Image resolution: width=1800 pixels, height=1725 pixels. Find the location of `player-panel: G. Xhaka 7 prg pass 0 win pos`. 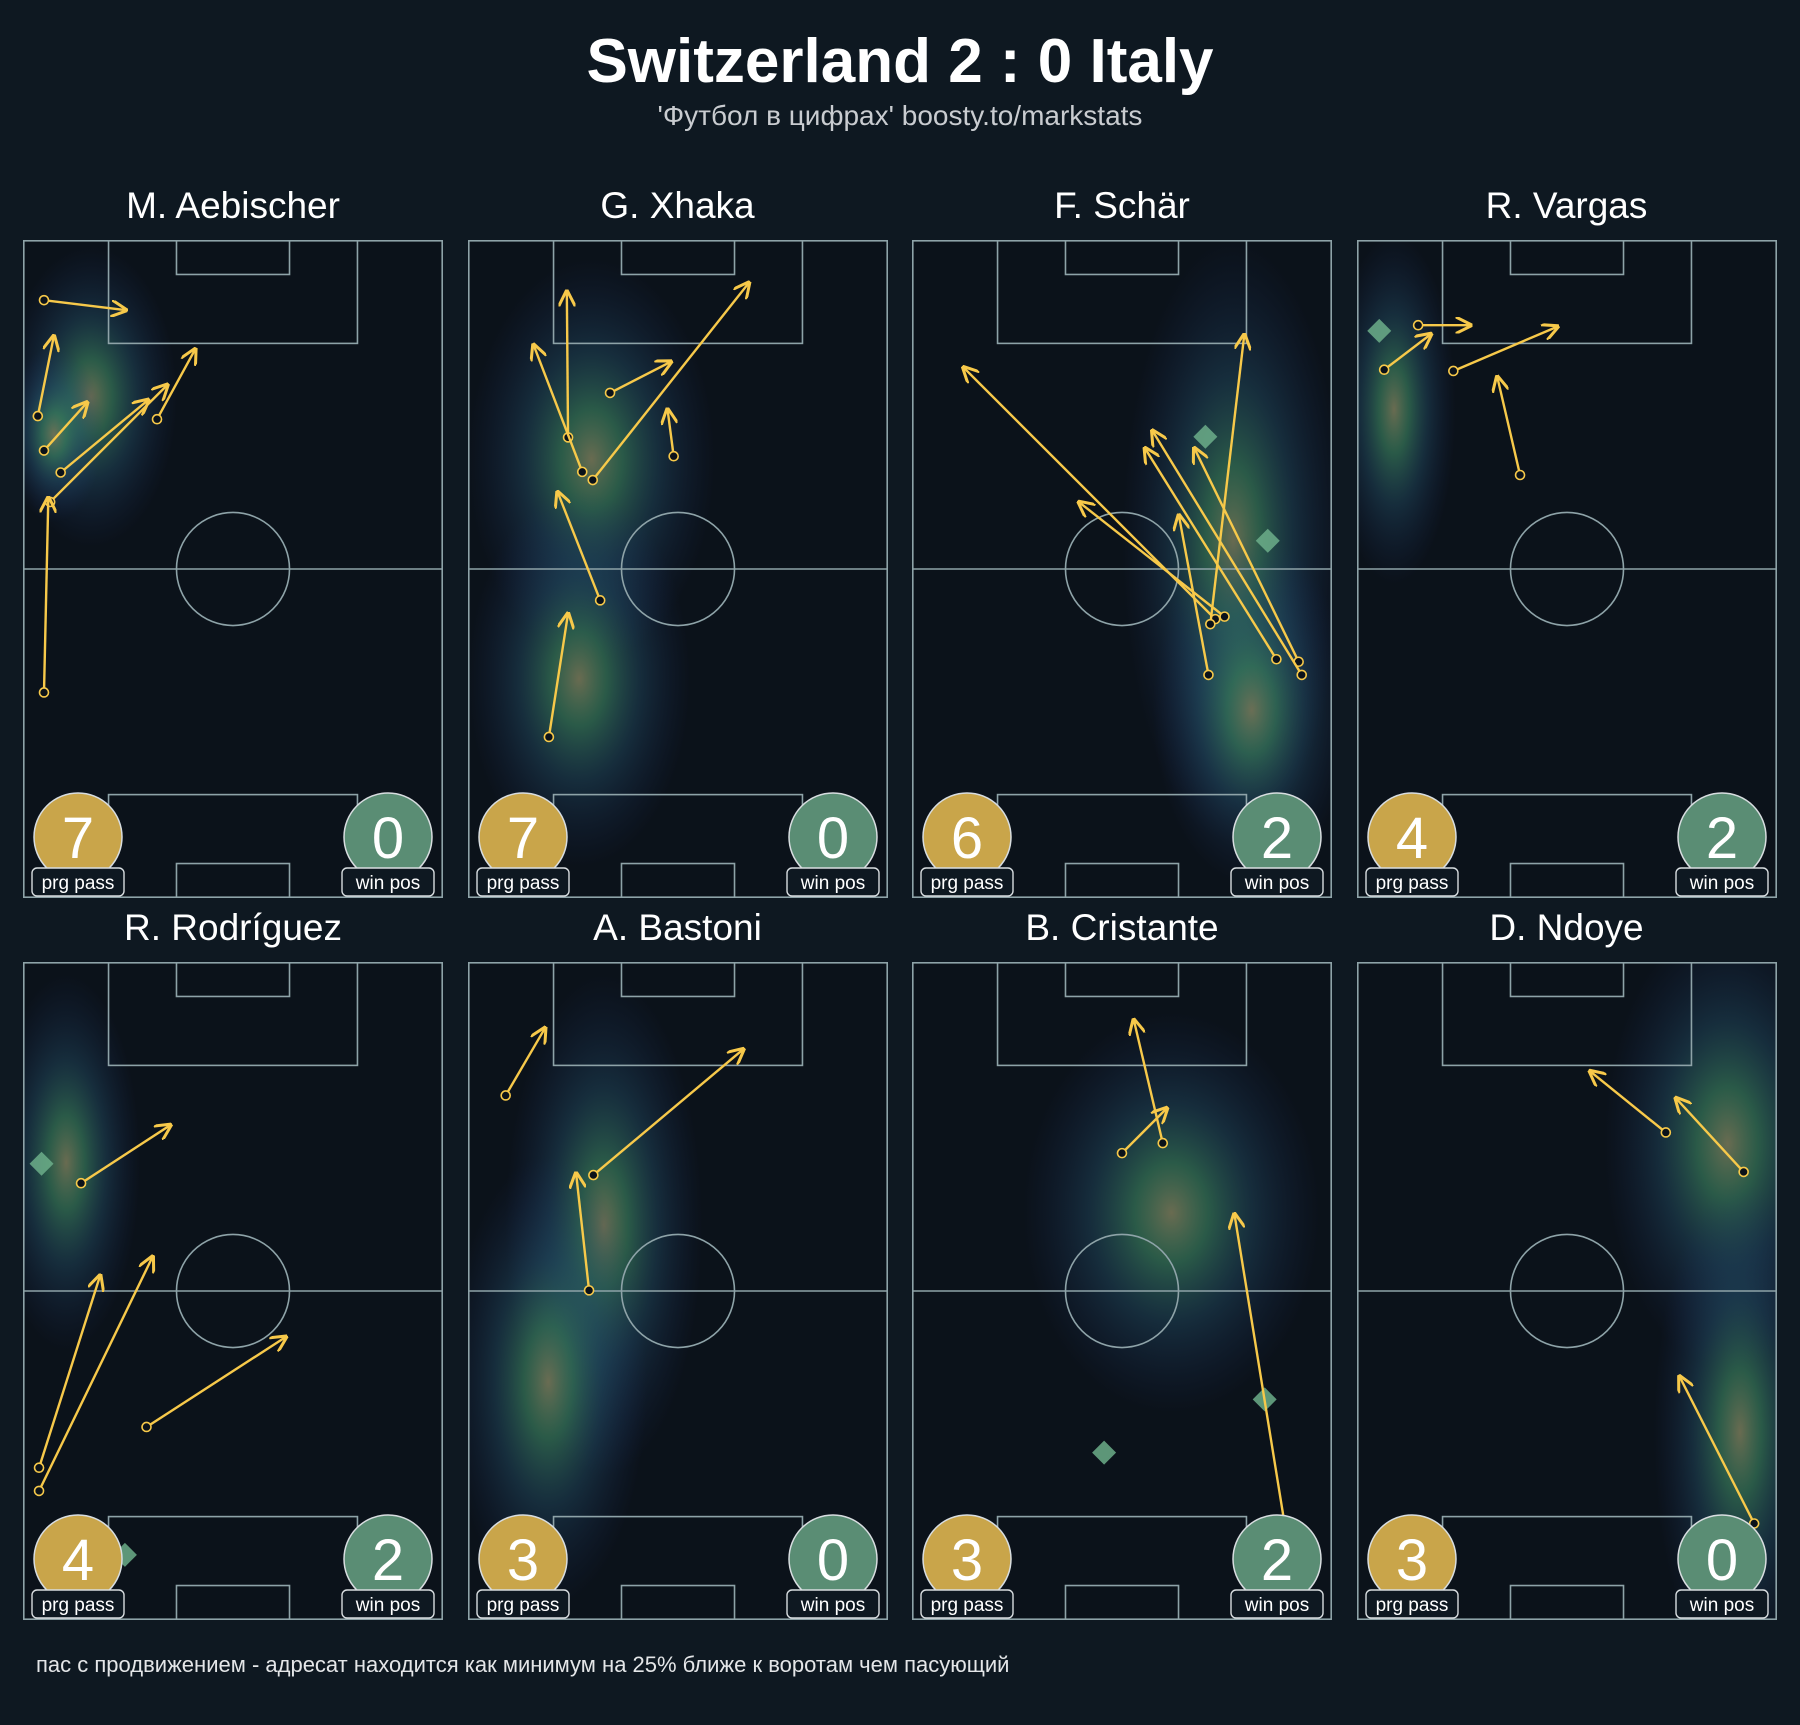

player-panel: G. Xhaka 7 prg pass 0 win pos is located at coordinates (677, 539).